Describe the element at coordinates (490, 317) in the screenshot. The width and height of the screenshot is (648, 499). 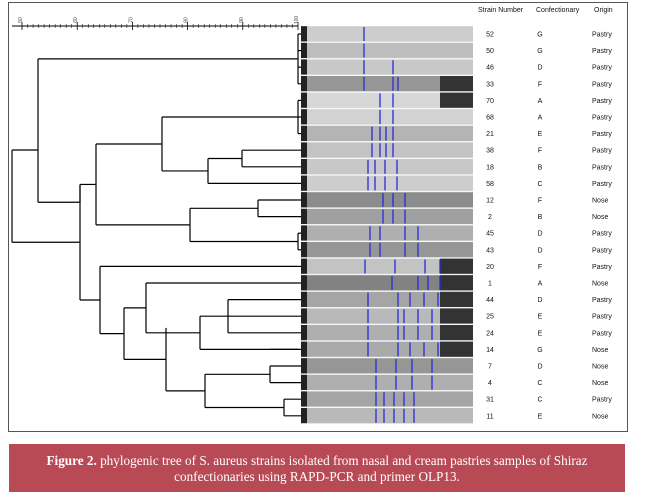
I see `row-strain-number: 25` at that location.